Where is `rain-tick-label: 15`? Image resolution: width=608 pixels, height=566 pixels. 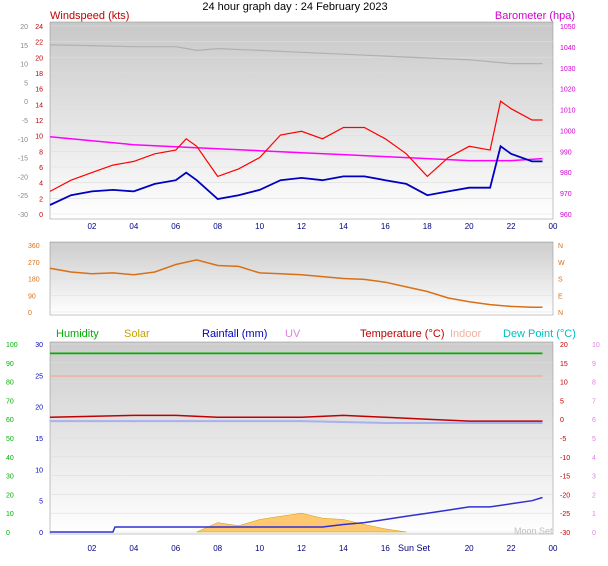 rain-tick-label: 15 is located at coordinates (39, 439).